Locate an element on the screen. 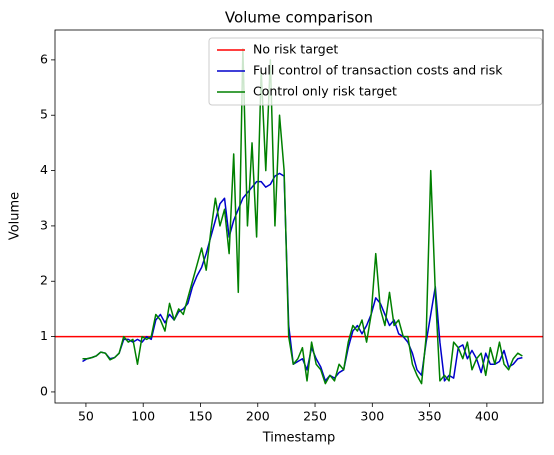 This screenshot has height=455, width=554. x-tick-label: 200 is located at coordinates (258, 416).